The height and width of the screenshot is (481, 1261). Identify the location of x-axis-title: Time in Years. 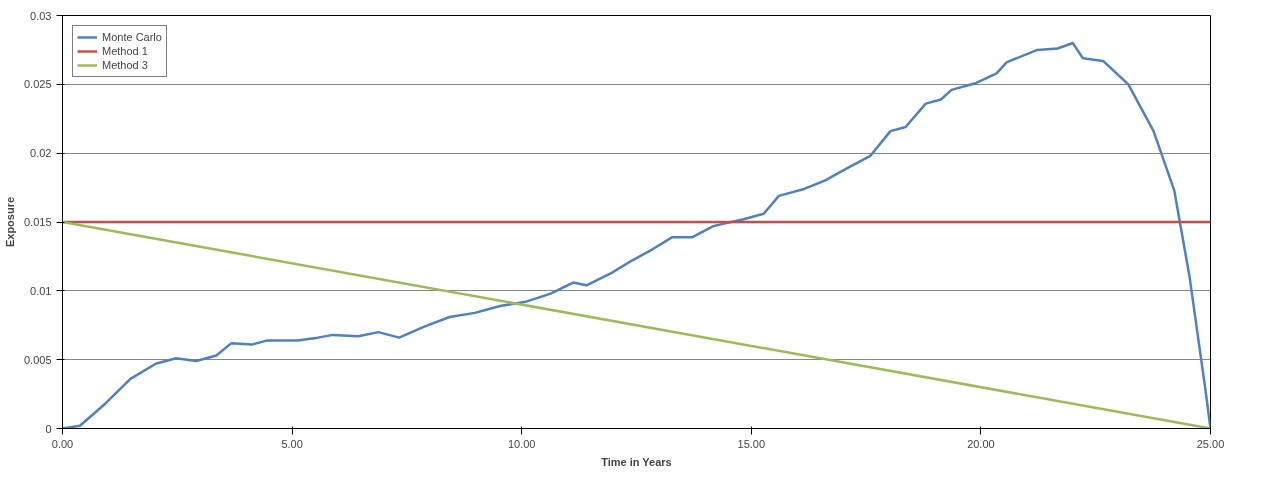
(636, 461).